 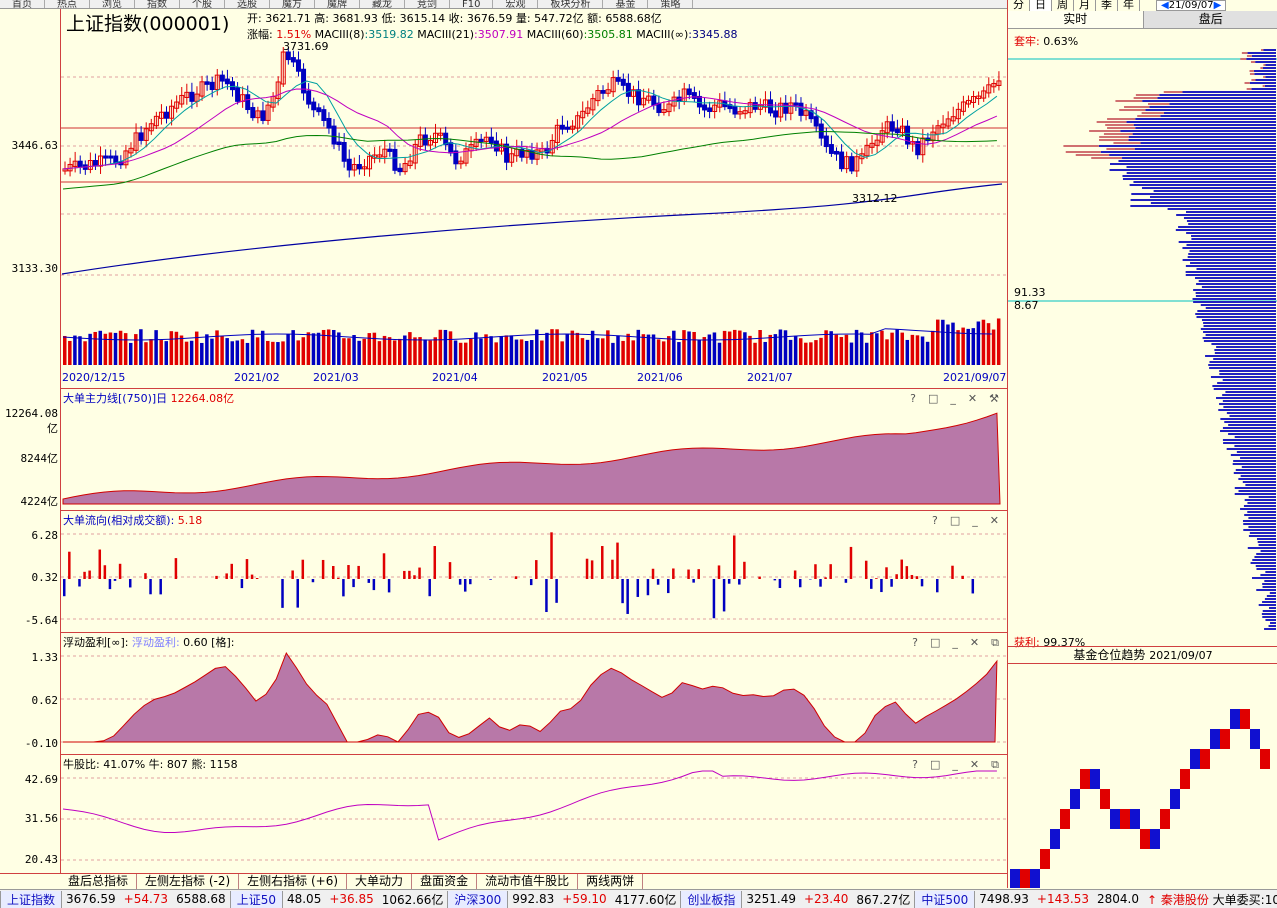 What do you see at coordinates (1085, 5) in the screenshot?
I see `period-tab-3: 月` at bounding box center [1085, 5].